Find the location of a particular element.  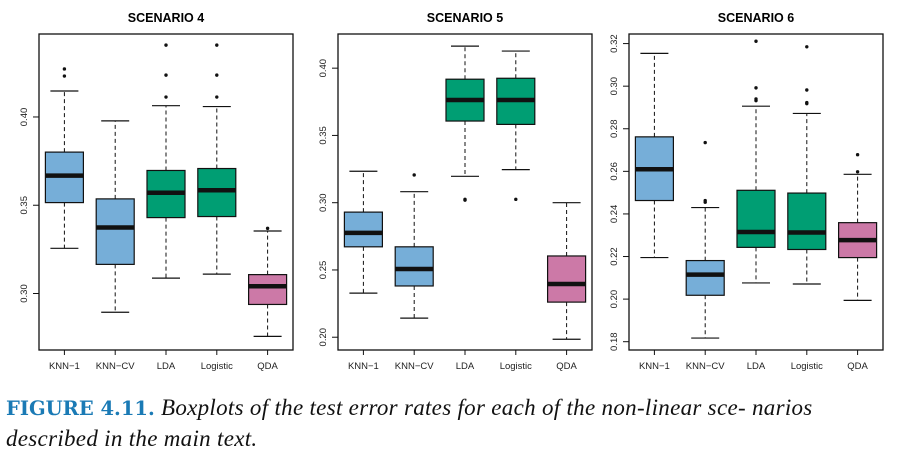

panel-title: SCENARIO 6 is located at coordinates (756, 18).